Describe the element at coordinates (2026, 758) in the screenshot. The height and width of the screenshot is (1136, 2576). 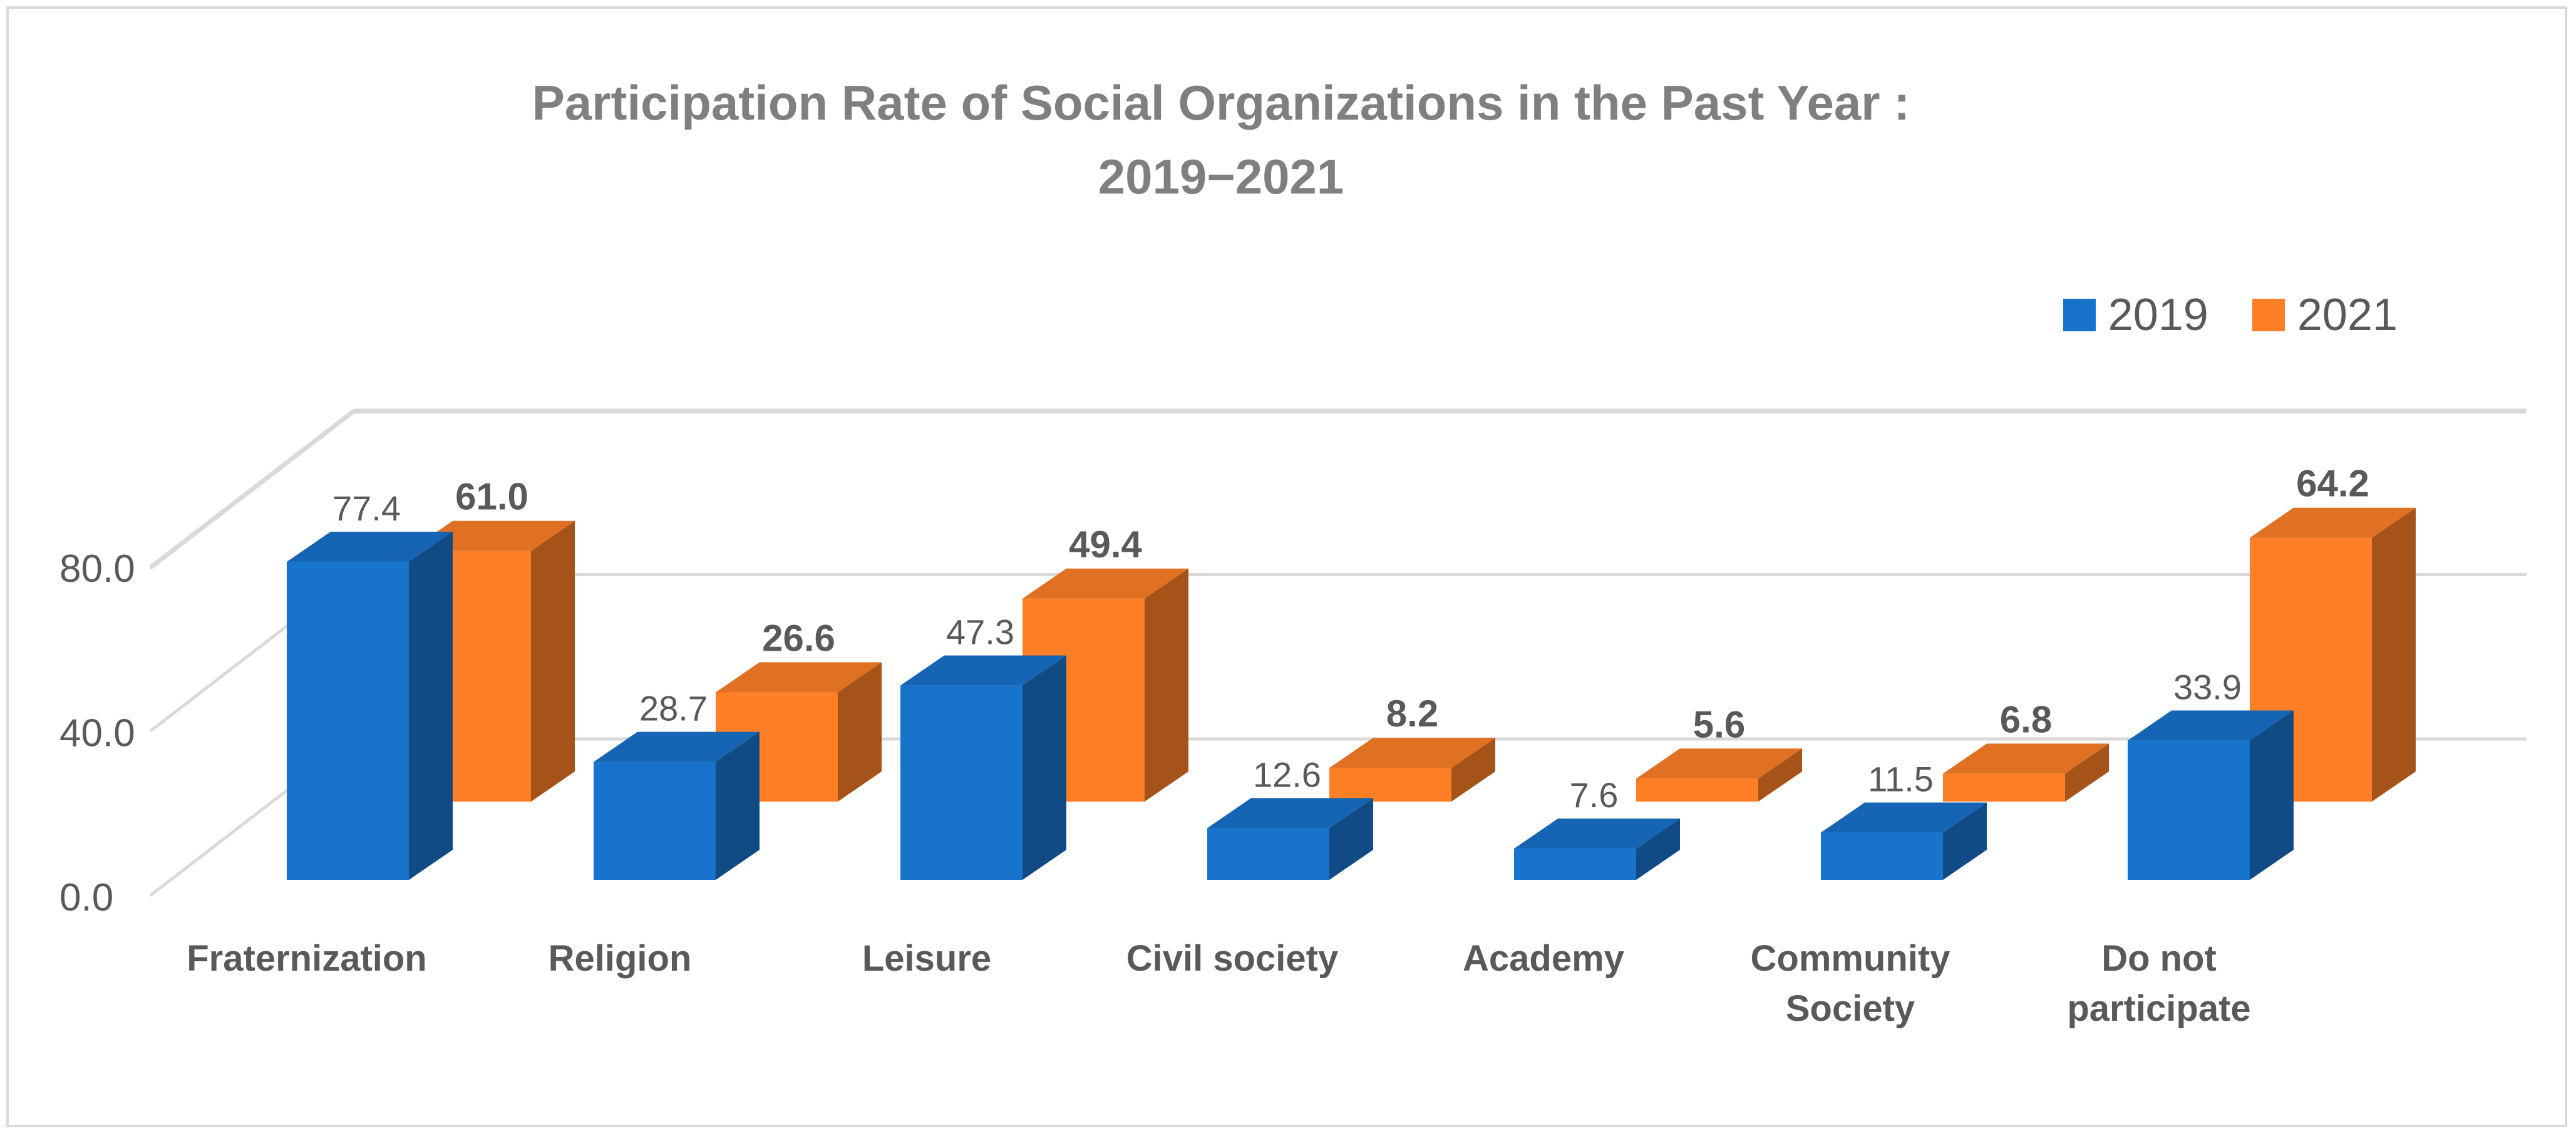
I see `bar-2021-5-top` at that location.